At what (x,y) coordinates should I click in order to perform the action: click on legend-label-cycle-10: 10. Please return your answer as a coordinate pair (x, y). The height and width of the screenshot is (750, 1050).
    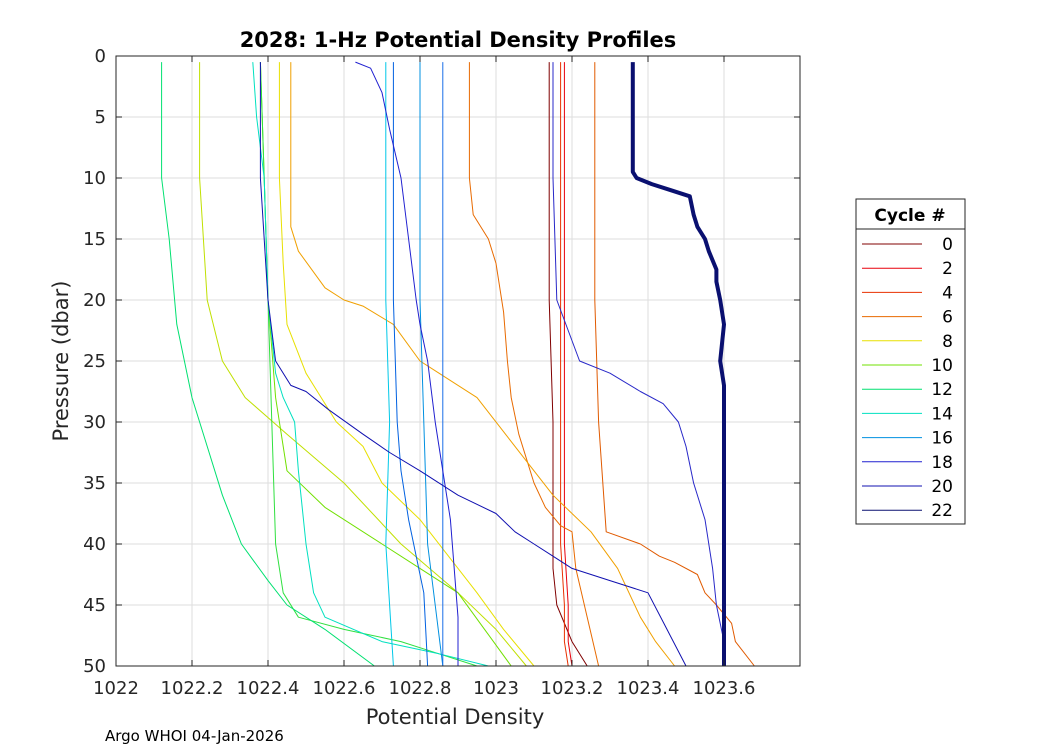
    Looking at the image, I should click on (942, 366).